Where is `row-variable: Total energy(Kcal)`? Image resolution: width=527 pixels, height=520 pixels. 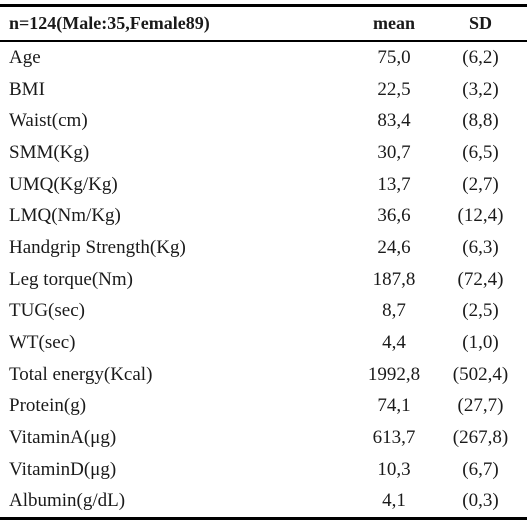 row-variable: Total energy(Kcal) is located at coordinates (81, 374).